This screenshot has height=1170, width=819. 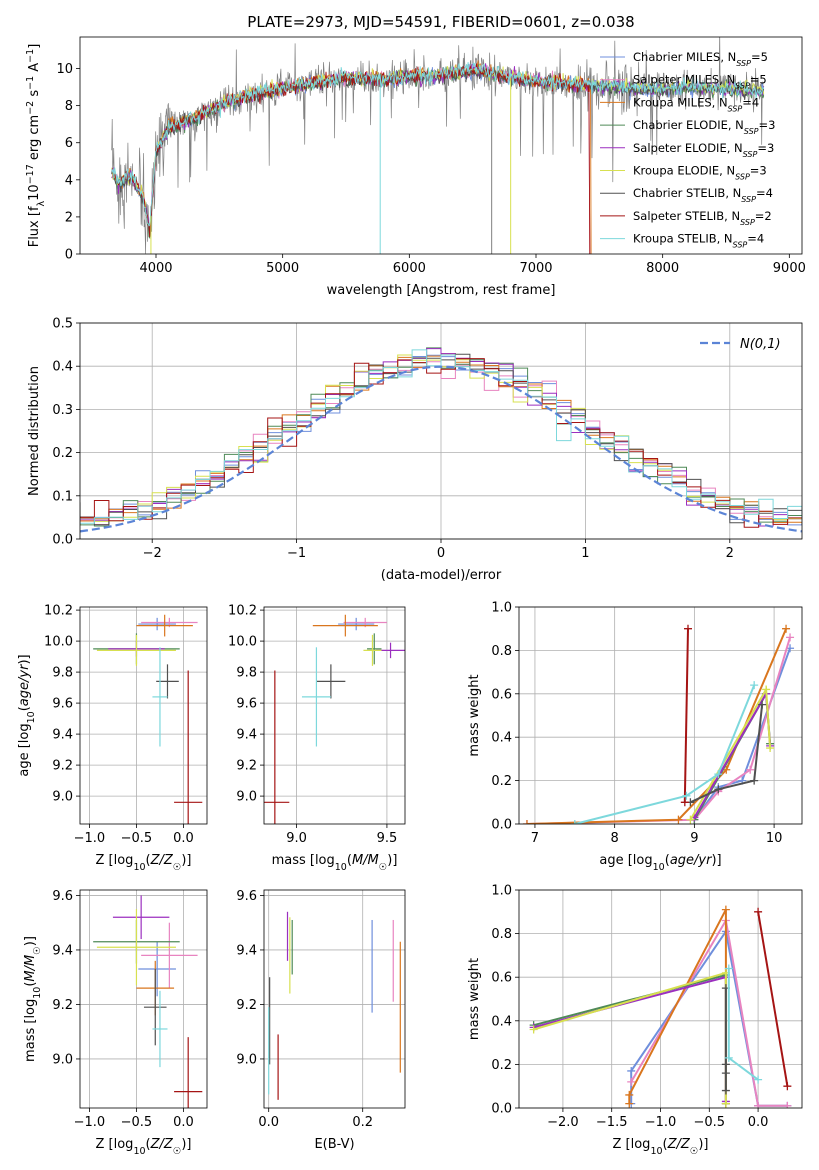 What do you see at coordinates (767, 125) in the screenshot?
I see `legend-count: =3` at bounding box center [767, 125].